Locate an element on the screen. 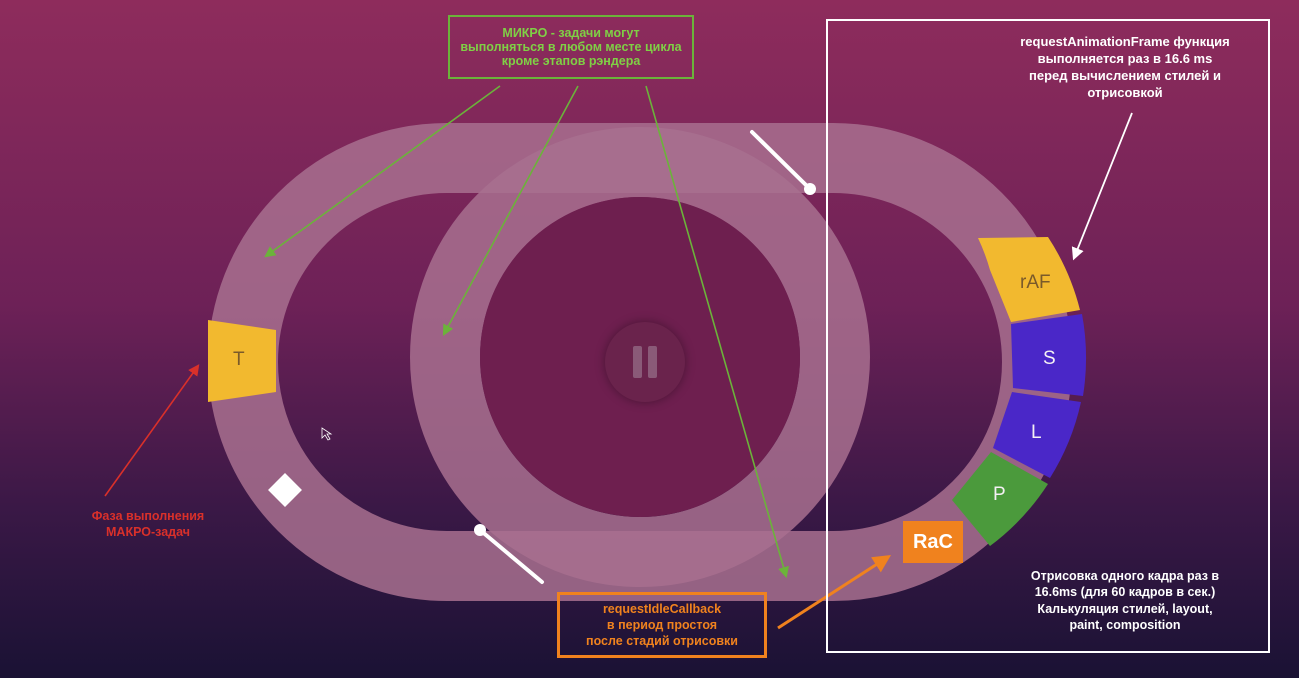 The height and width of the screenshot is (678, 1299). pause-button is located at coordinates (645, 362).